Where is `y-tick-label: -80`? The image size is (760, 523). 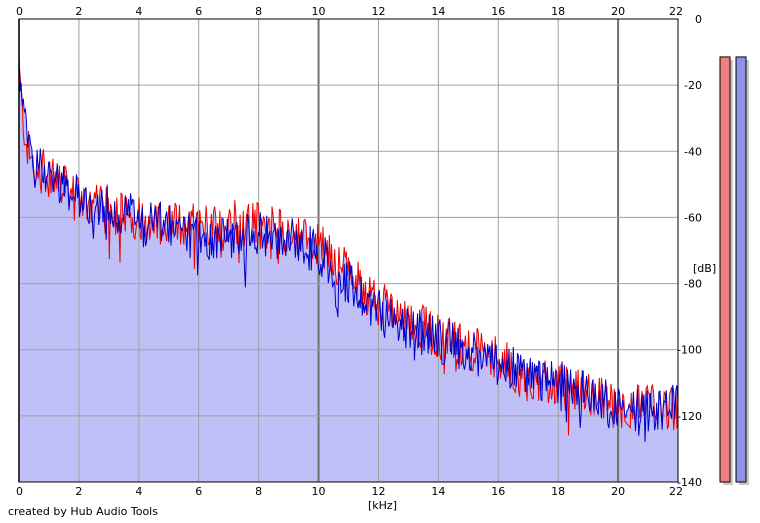
y-tick-label: -80 is located at coordinates (693, 284).